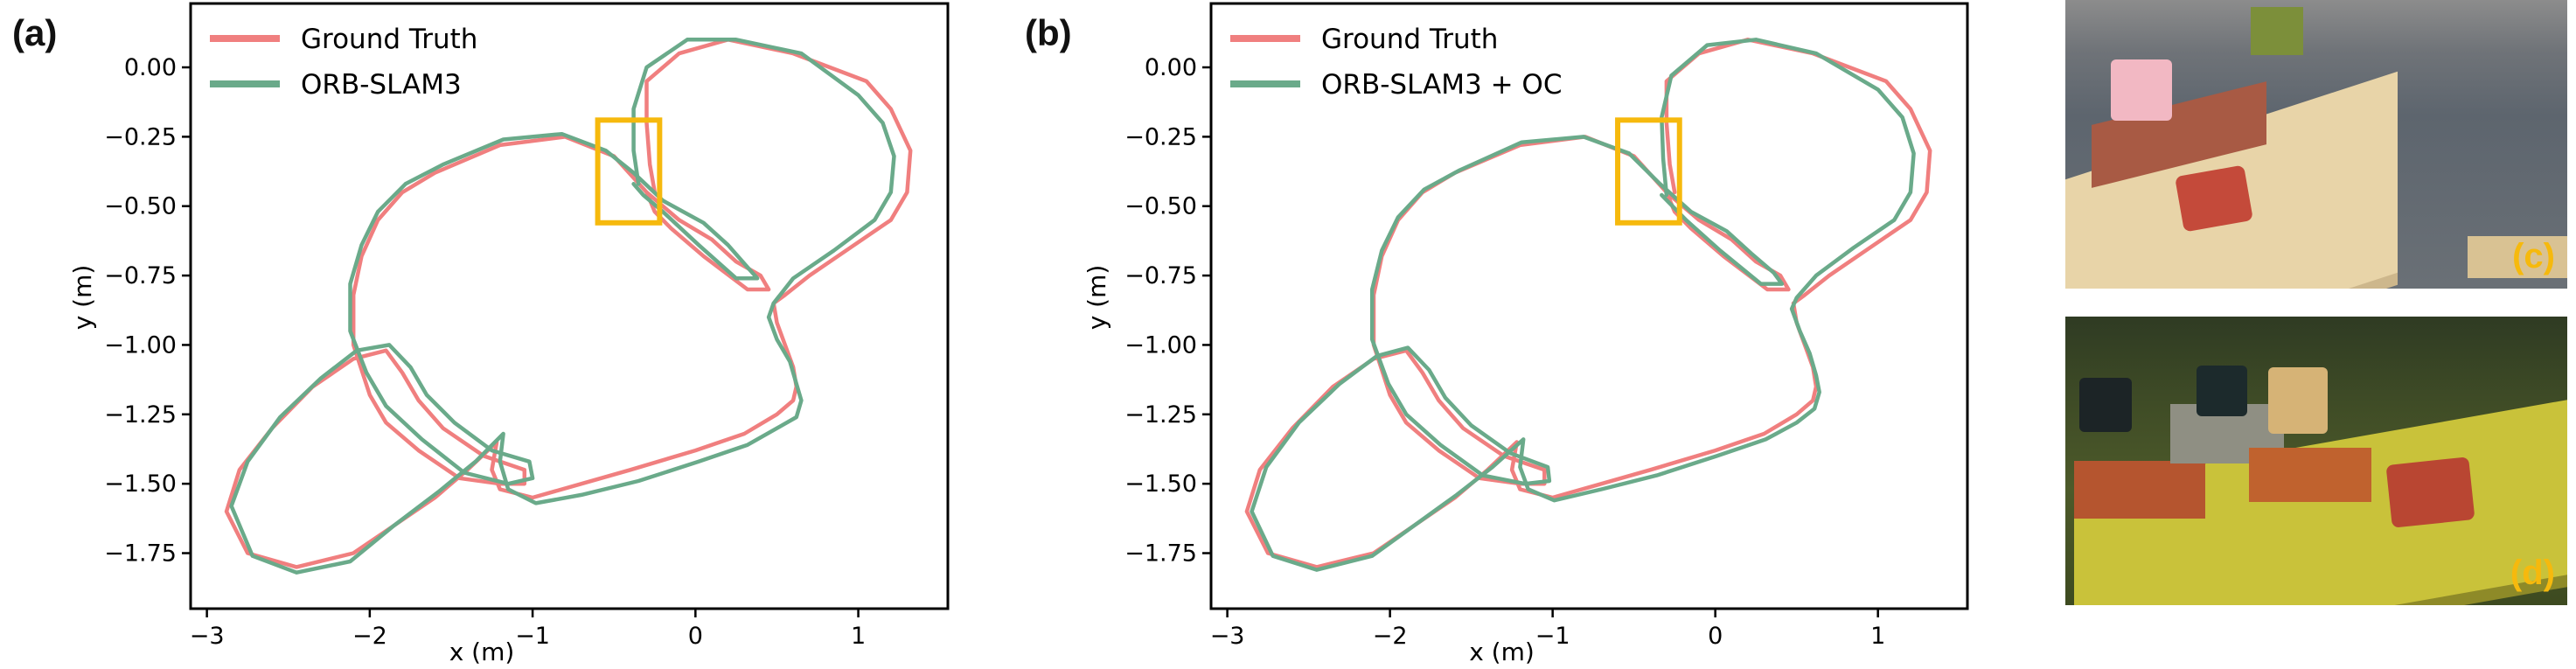 Image resolution: width=2576 pixels, height=669 pixels. Describe the element at coordinates (2532, 573) in the screenshot. I see `photo-d-label: (d)` at that location.